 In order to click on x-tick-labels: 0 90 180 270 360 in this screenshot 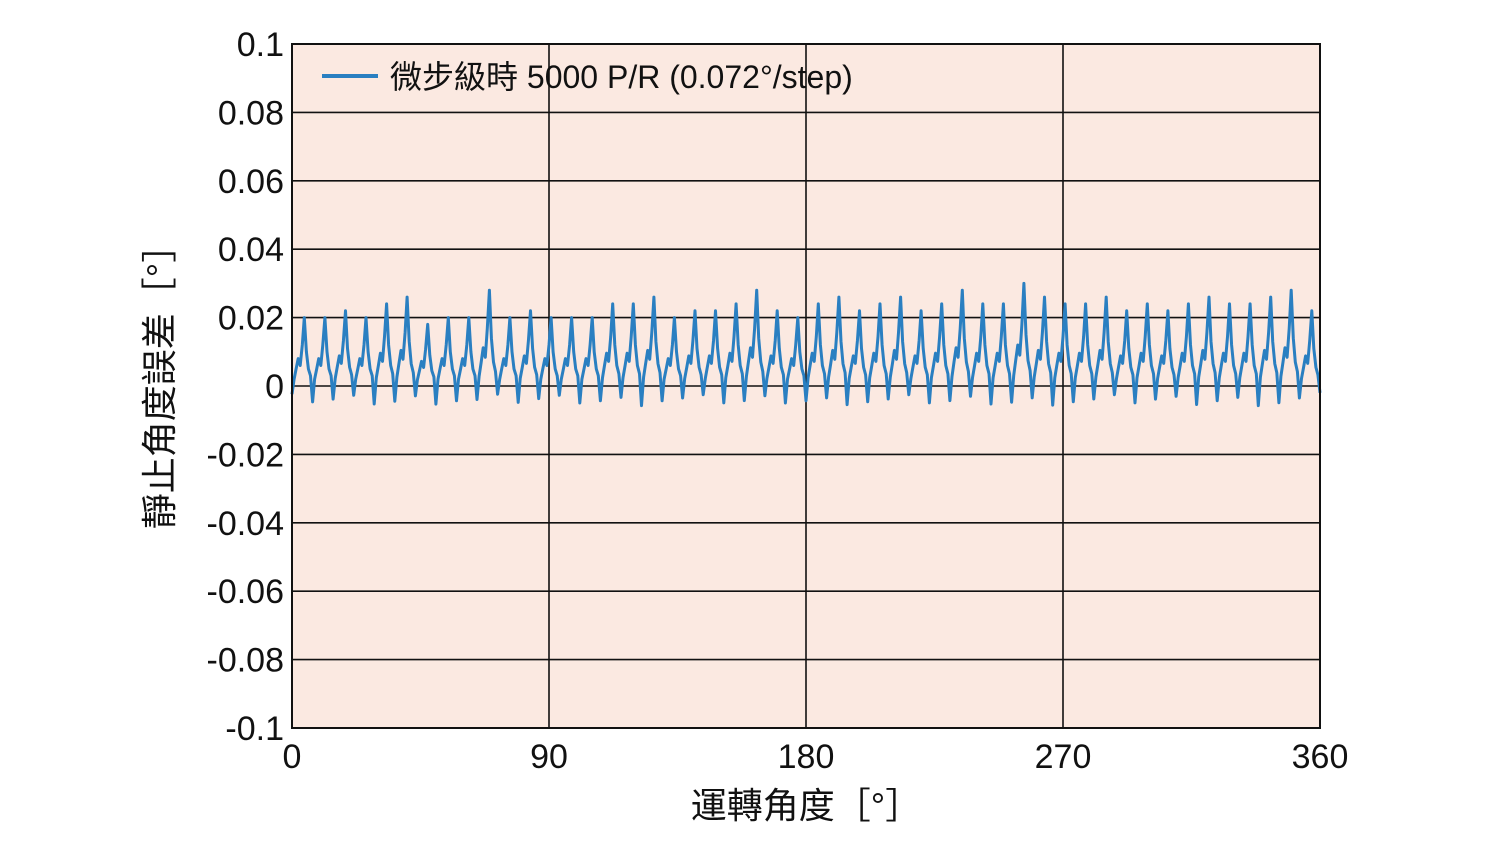, I will do `click(816, 757)`.